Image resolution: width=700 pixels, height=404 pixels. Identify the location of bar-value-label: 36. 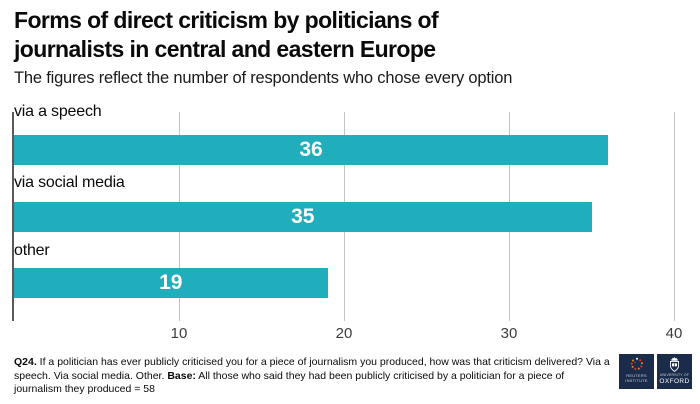
(311, 149).